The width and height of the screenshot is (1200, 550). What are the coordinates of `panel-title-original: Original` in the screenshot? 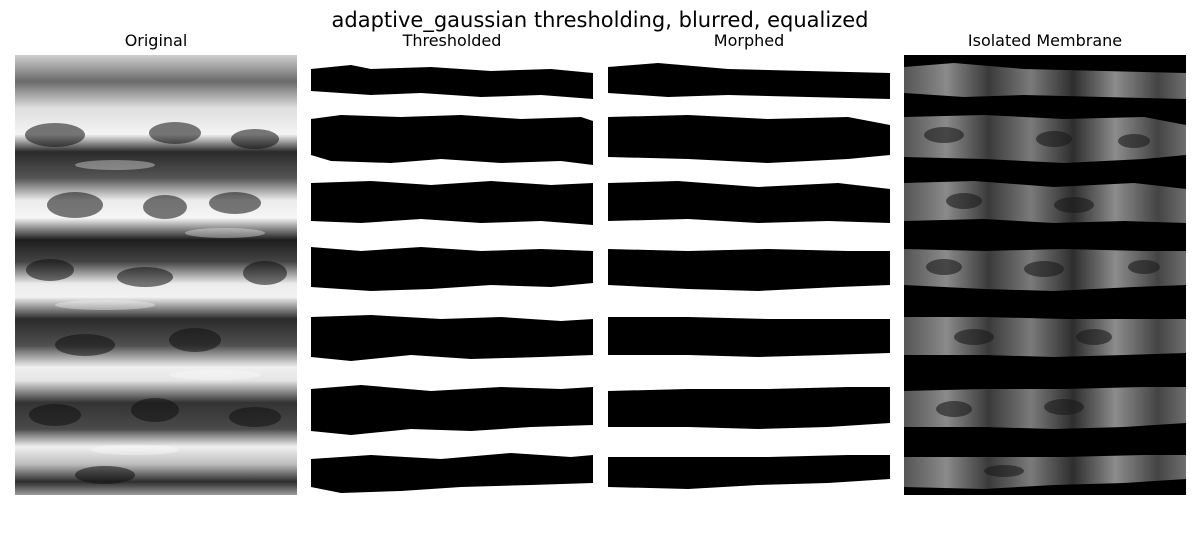 It's located at (156, 40).